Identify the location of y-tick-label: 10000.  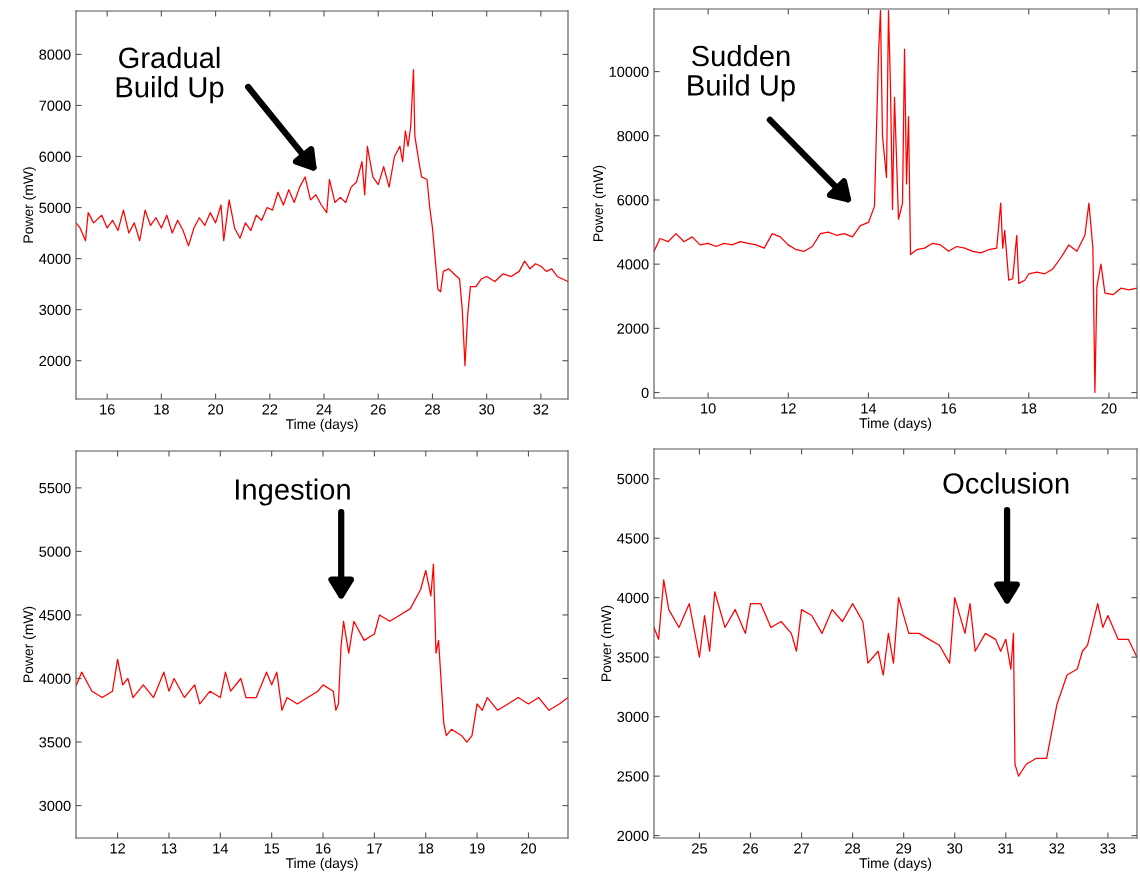
(629, 72).